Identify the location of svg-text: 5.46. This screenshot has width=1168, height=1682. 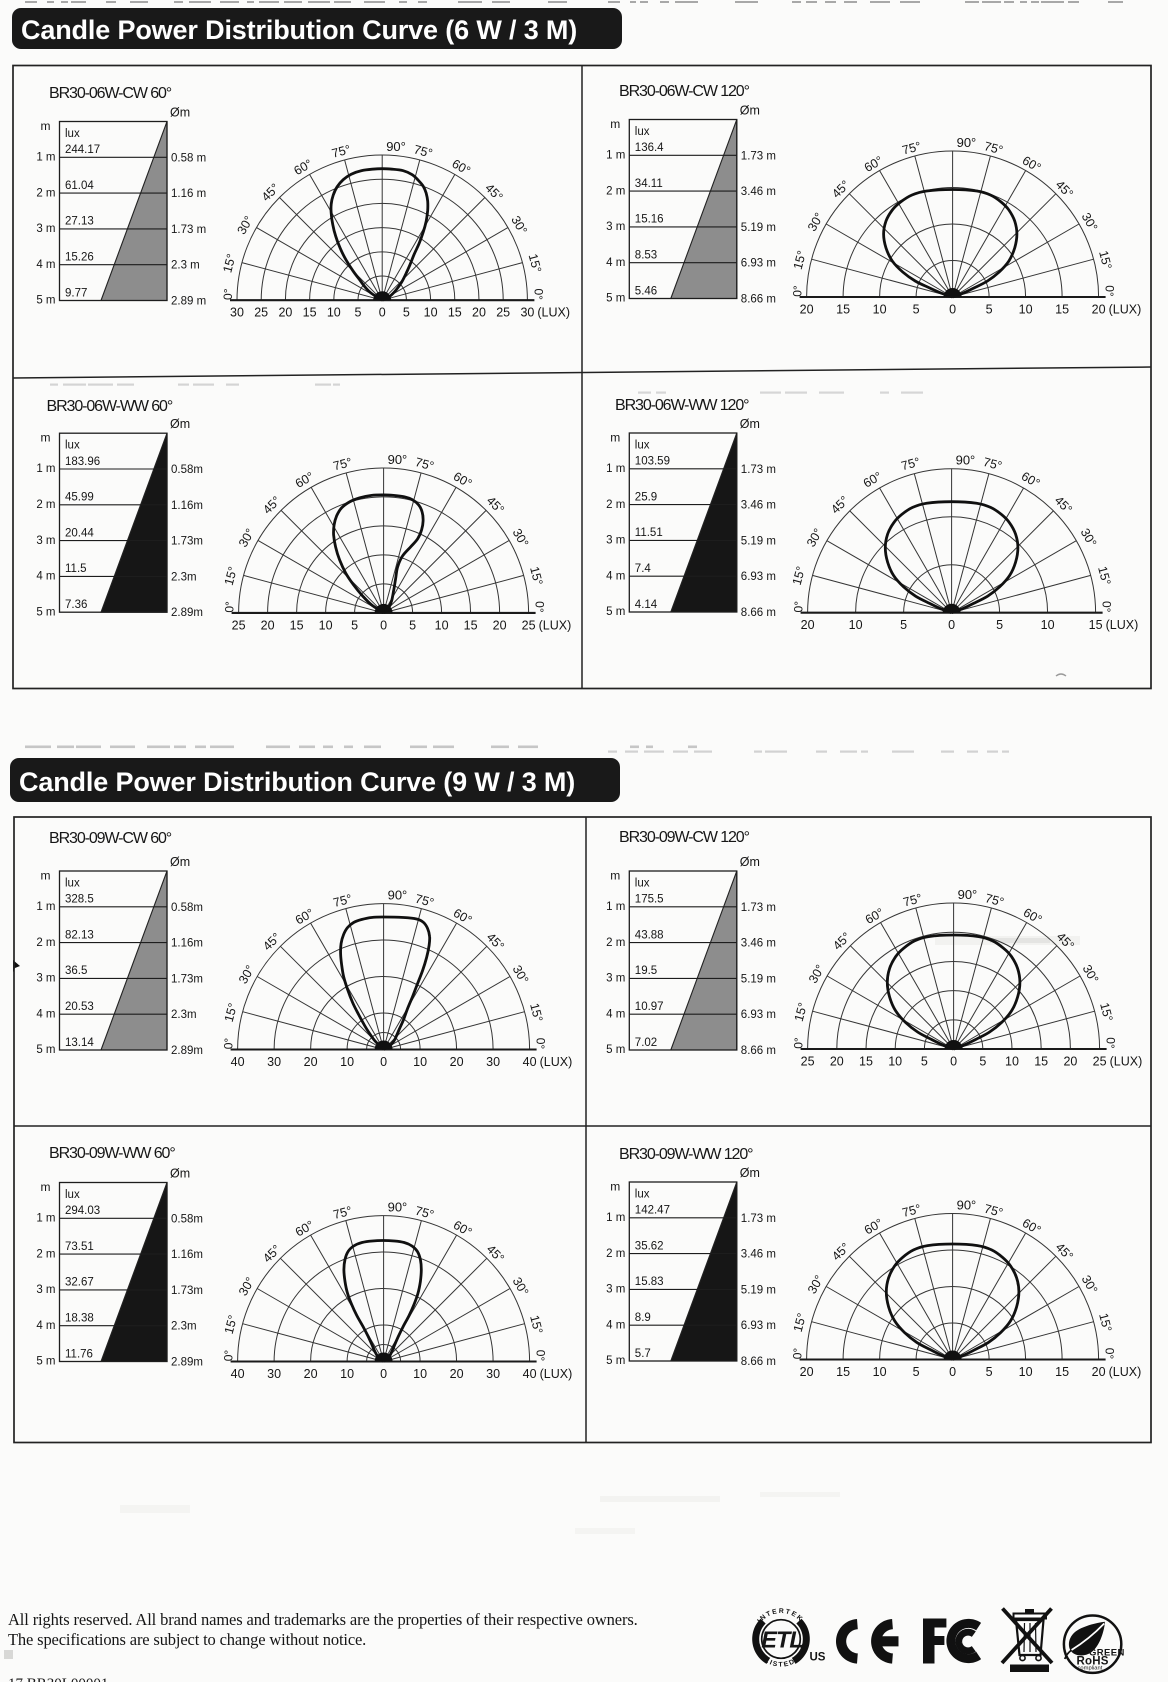
(646, 291).